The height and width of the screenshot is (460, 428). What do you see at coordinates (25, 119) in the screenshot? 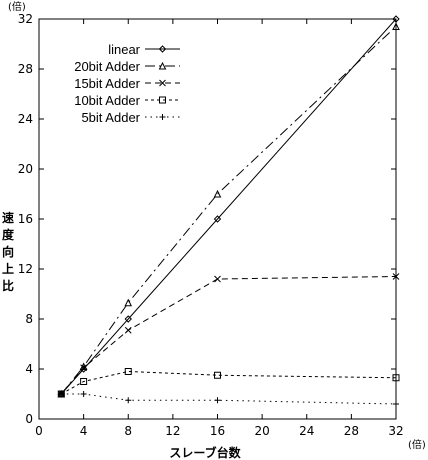
I see `y-tick-label: 24` at bounding box center [25, 119].